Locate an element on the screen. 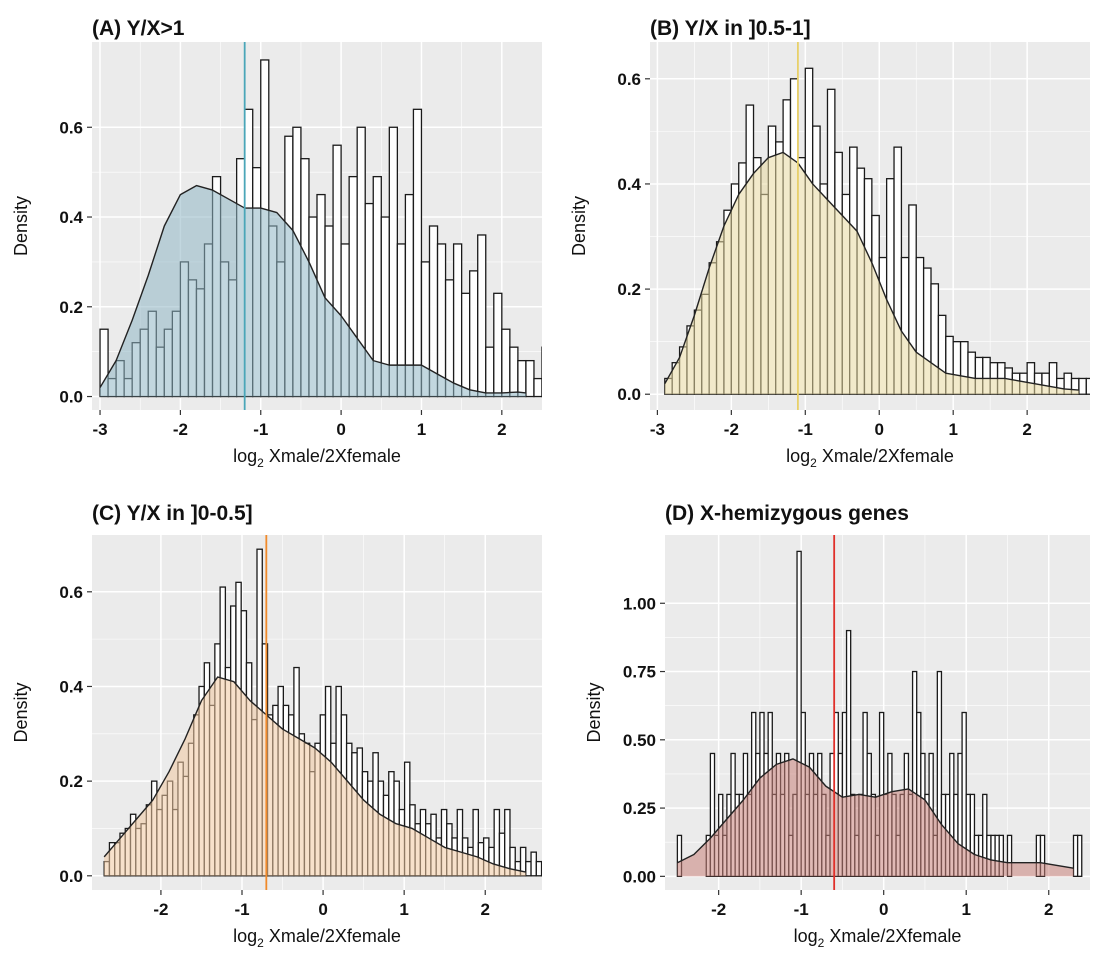  panel-title: (D) X-hemizygous genes is located at coordinates (787, 513).